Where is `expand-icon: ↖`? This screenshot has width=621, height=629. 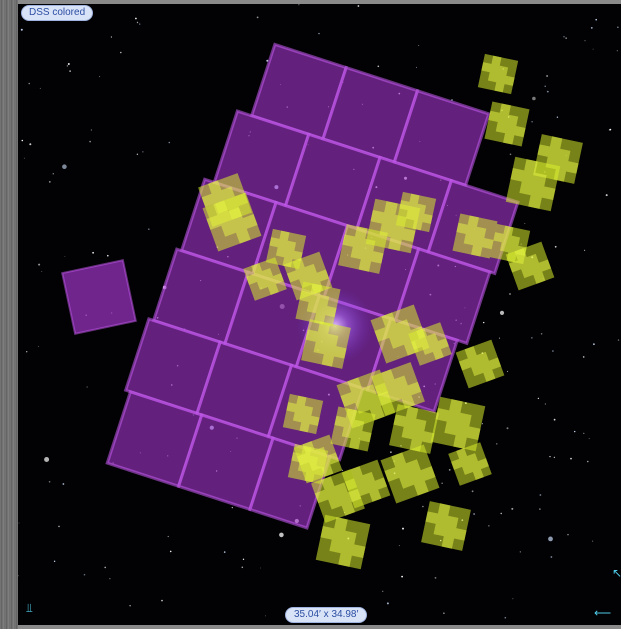 expand-icon: ↖ is located at coordinates (616, 573).